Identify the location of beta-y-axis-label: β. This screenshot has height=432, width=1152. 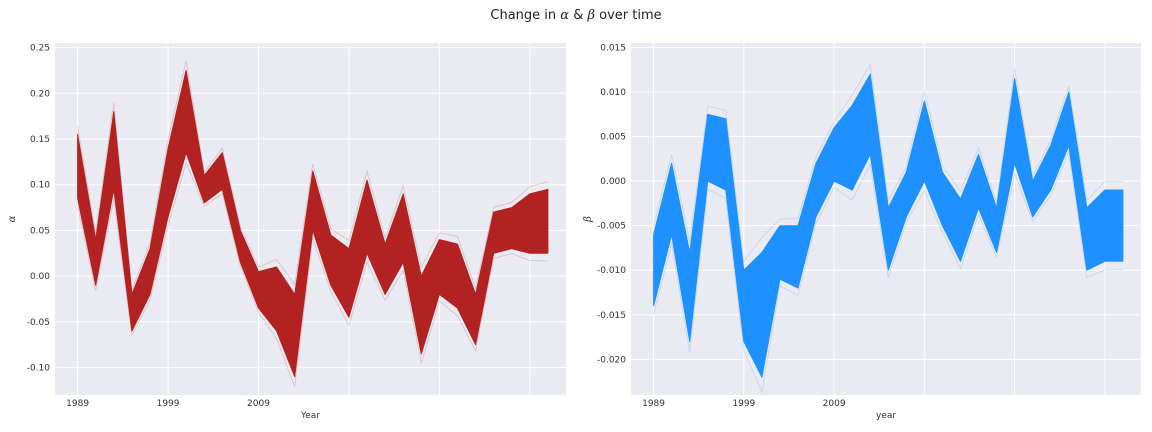
(588, 219).